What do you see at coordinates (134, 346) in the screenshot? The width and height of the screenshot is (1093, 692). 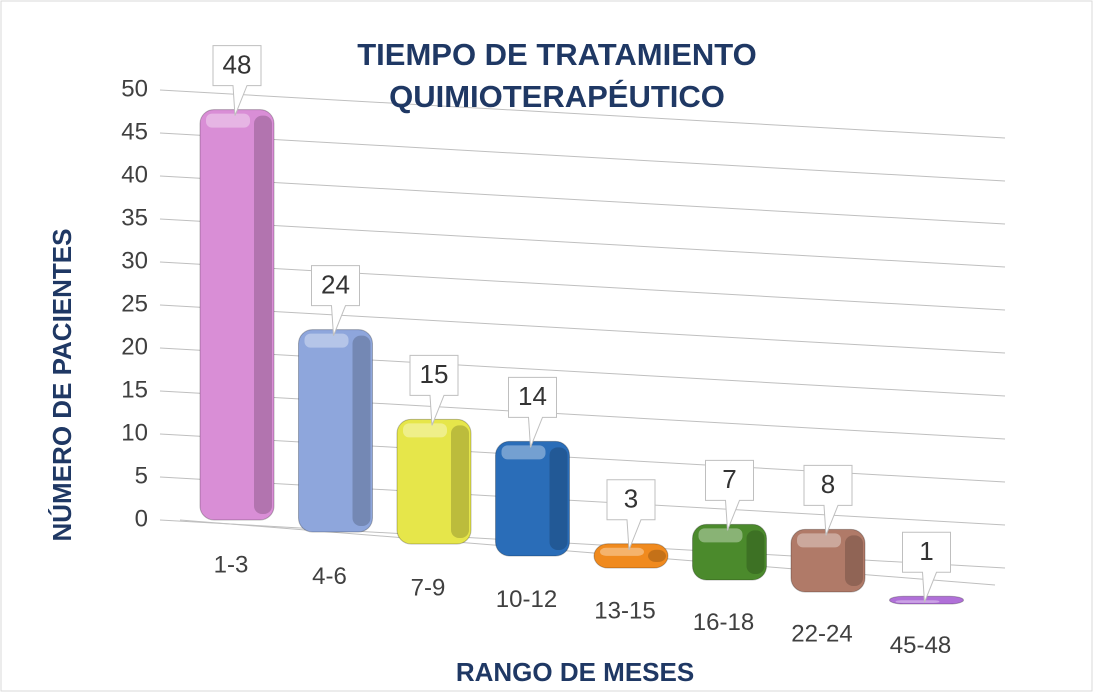 I see `y-tick-label: 20` at bounding box center [134, 346].